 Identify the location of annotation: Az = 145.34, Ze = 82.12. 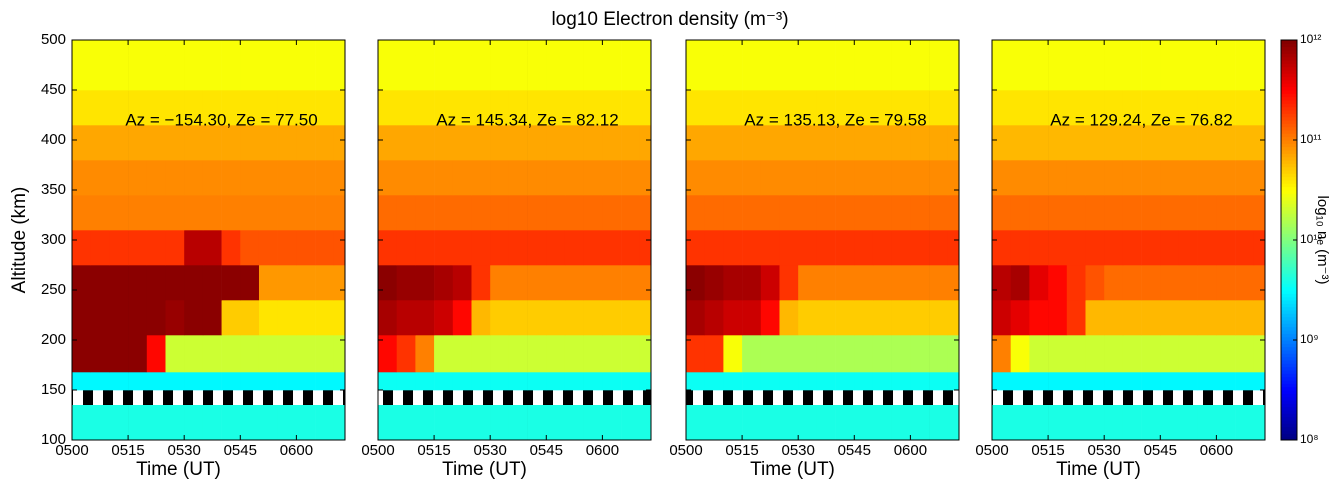
(527, 119).